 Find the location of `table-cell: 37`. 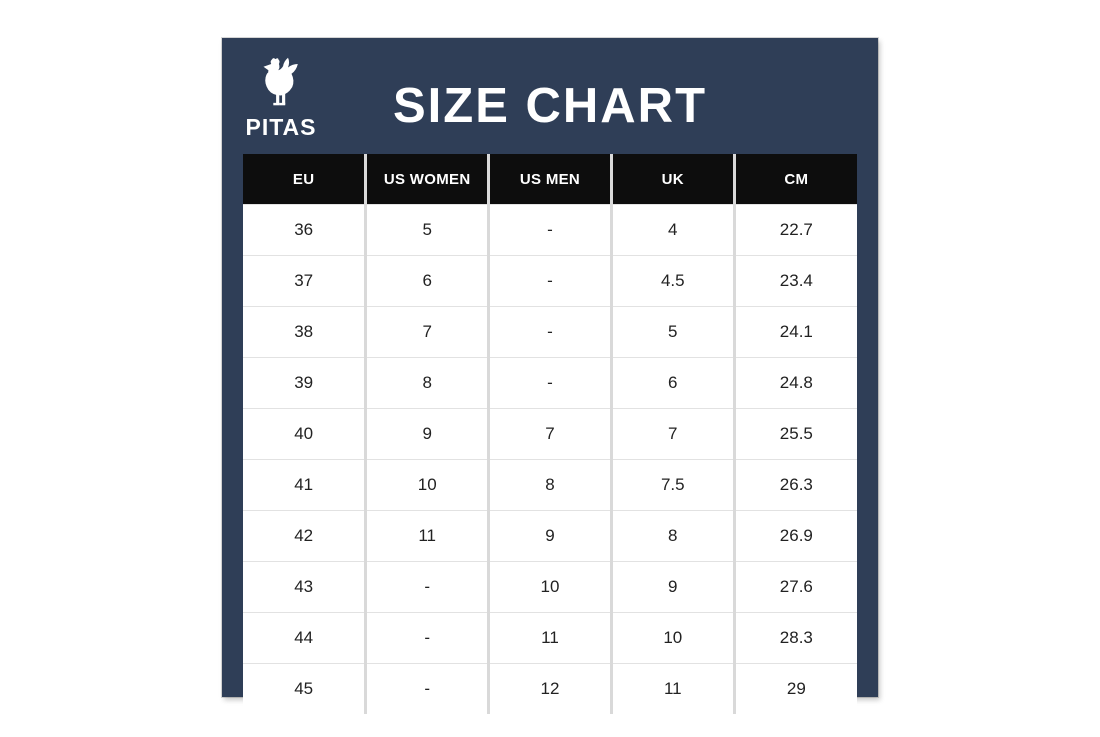

table-cell: 37 is located at coordinates (304, 281).